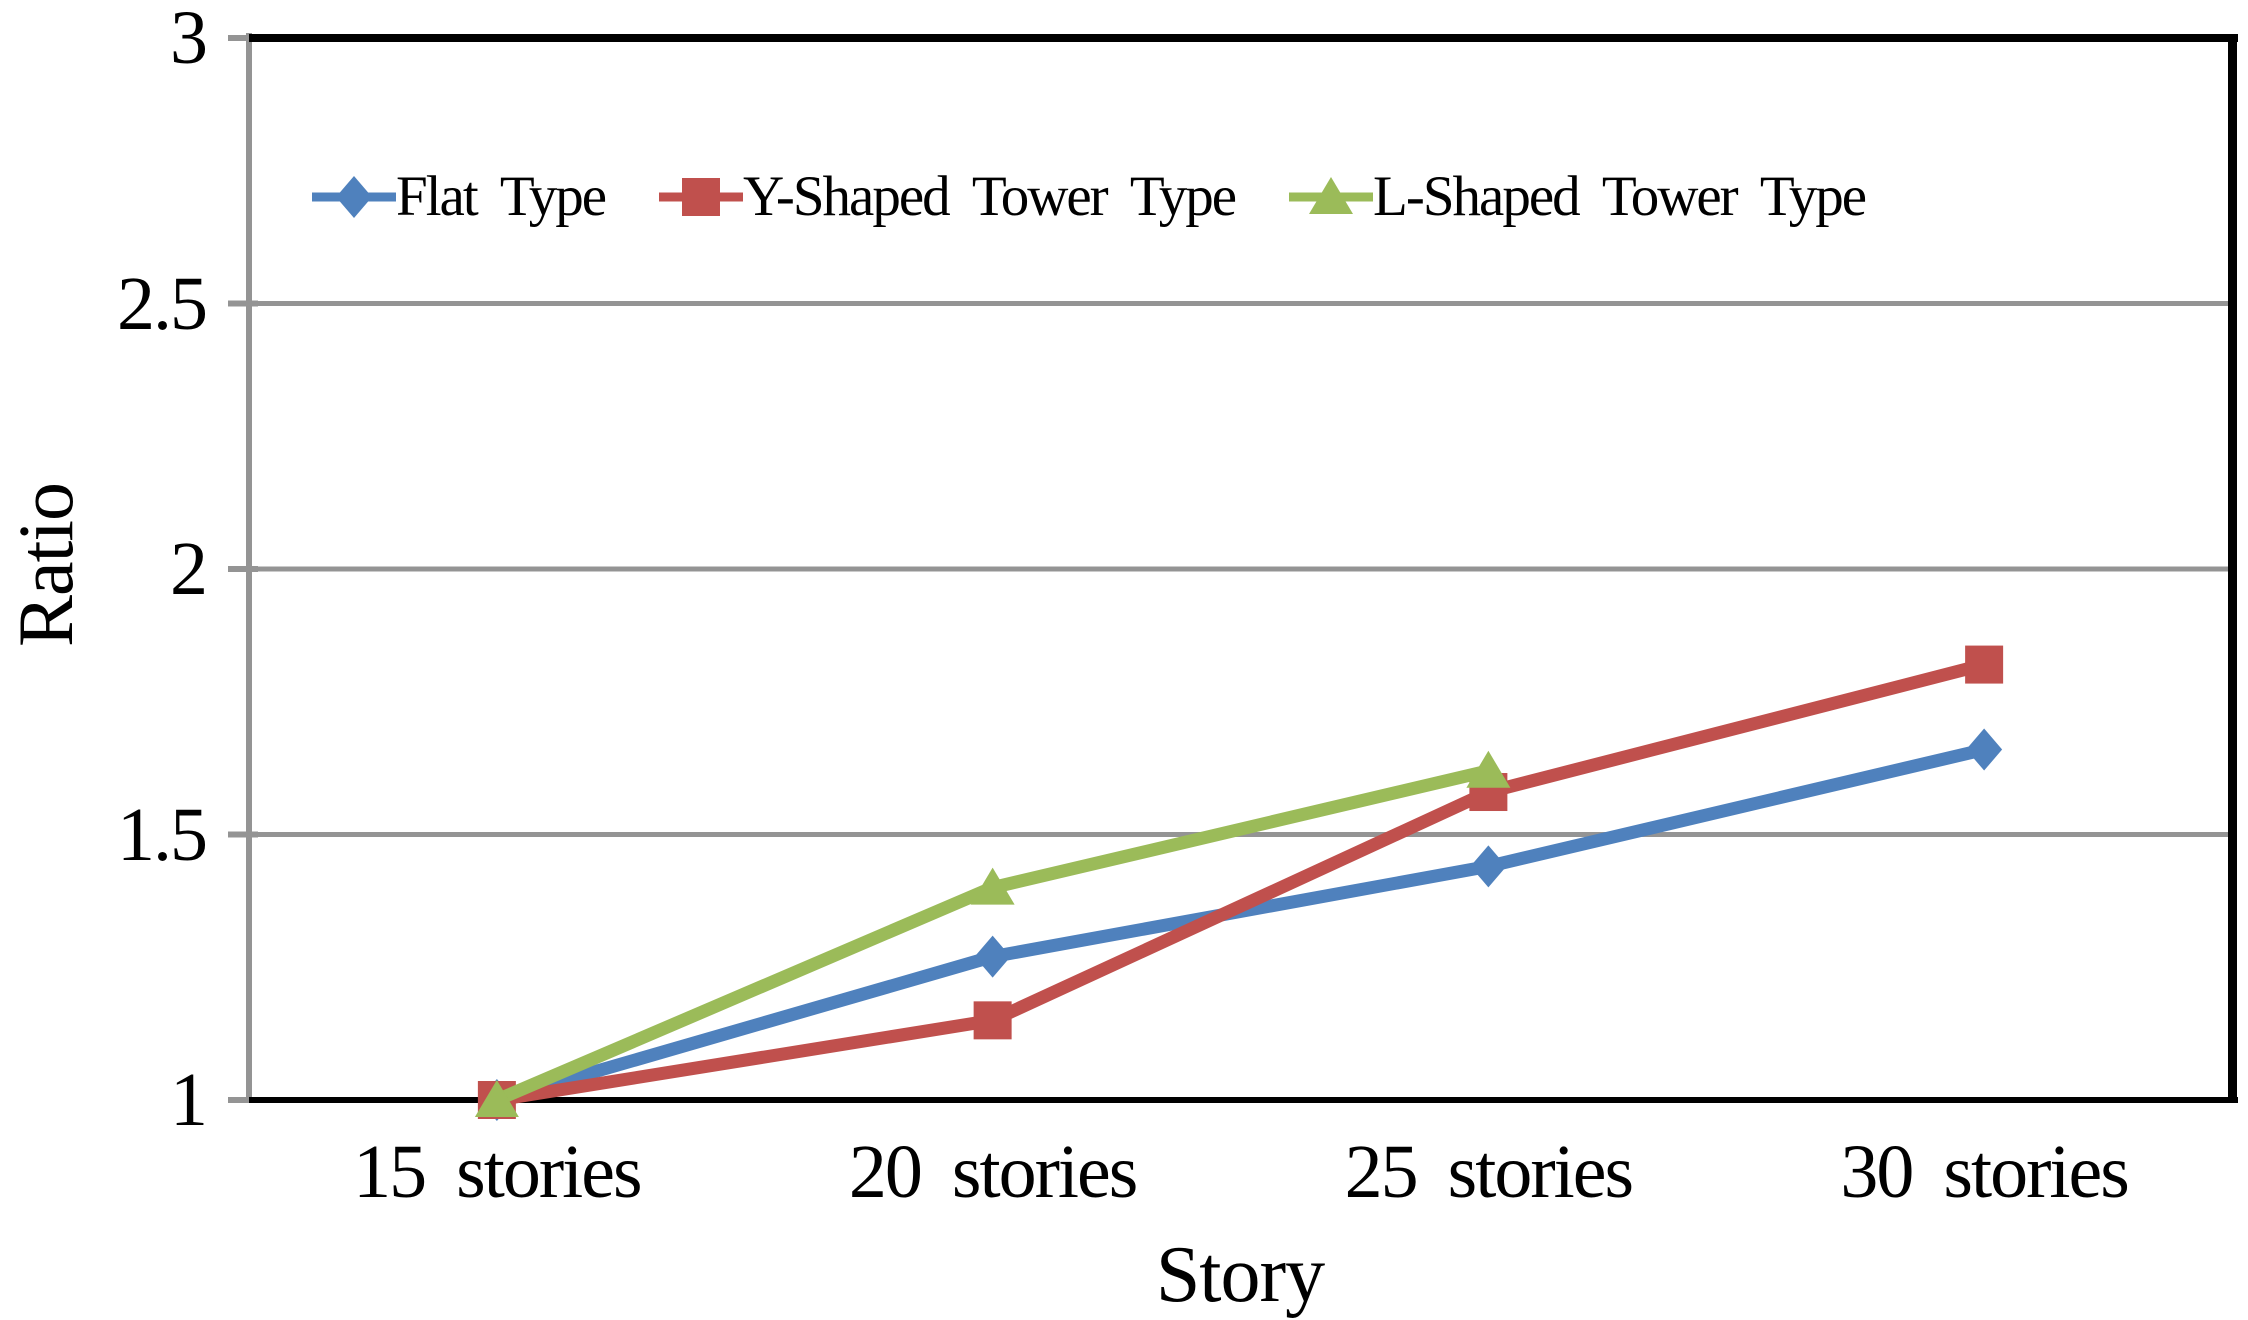 This screenshot has height=1320, width=2248. What do you see at coordinates (189, 569) in the screenshot?
I see `y-tick-label: 2` at bounding box center [189, 569].